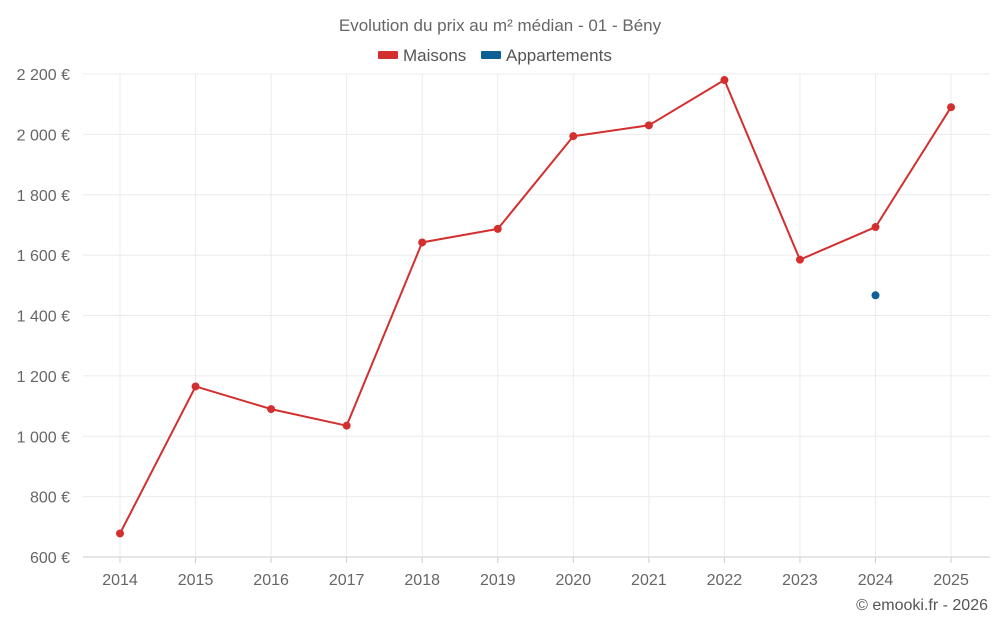  Describe the element at coordinates (120, 580) in the screenshot. I see `x-tick-label: 2014` at that location.